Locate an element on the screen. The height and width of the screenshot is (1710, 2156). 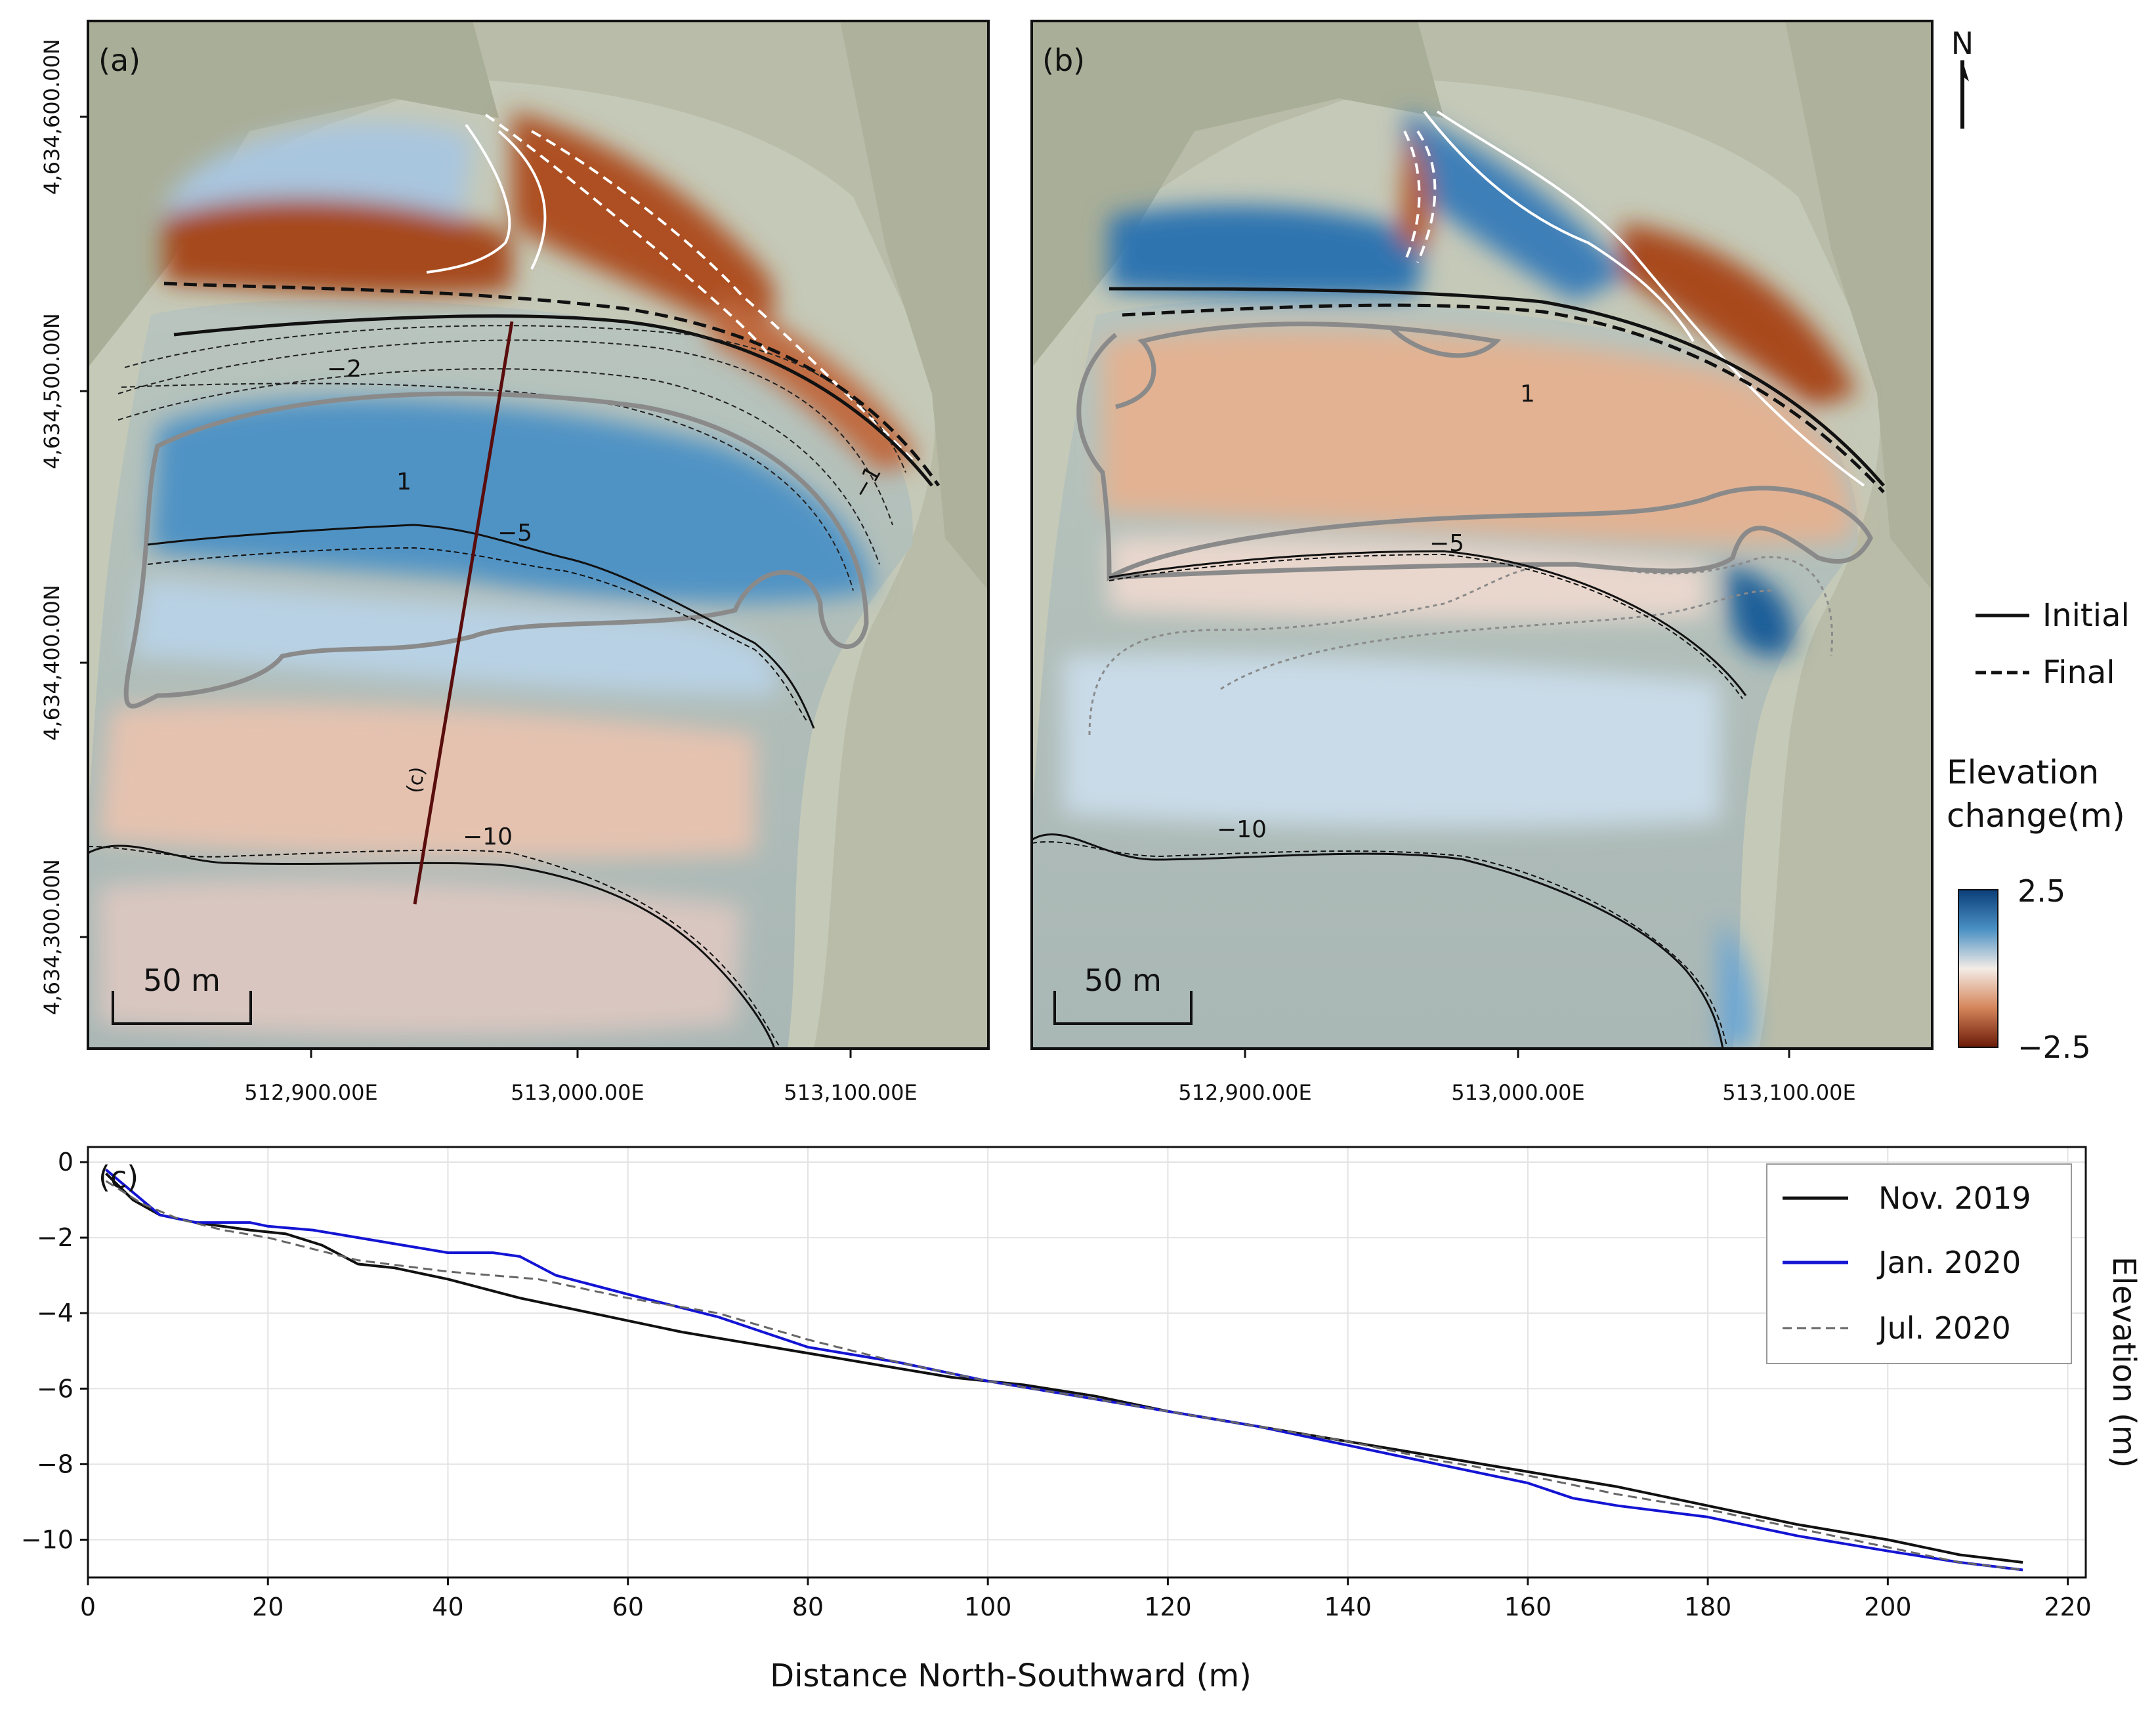
transect-label: (c) is located at coordinates (415, 780).